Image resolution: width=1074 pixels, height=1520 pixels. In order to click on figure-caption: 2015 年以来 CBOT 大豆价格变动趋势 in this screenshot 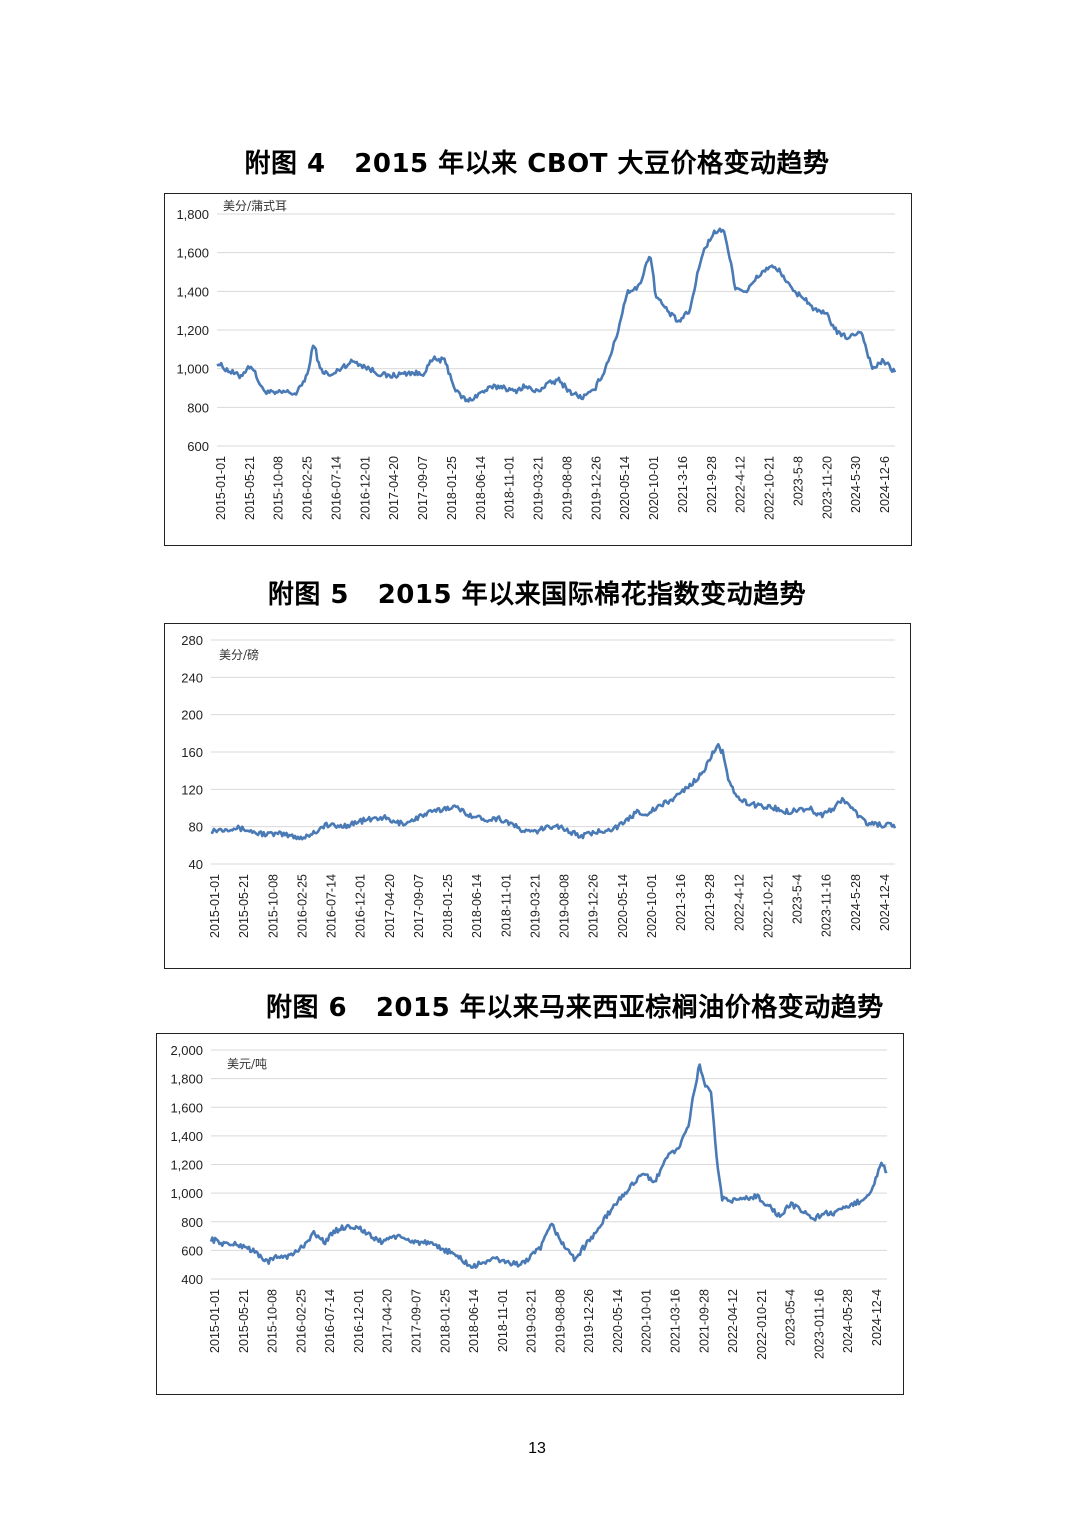, I will do `click(592, 164)`.